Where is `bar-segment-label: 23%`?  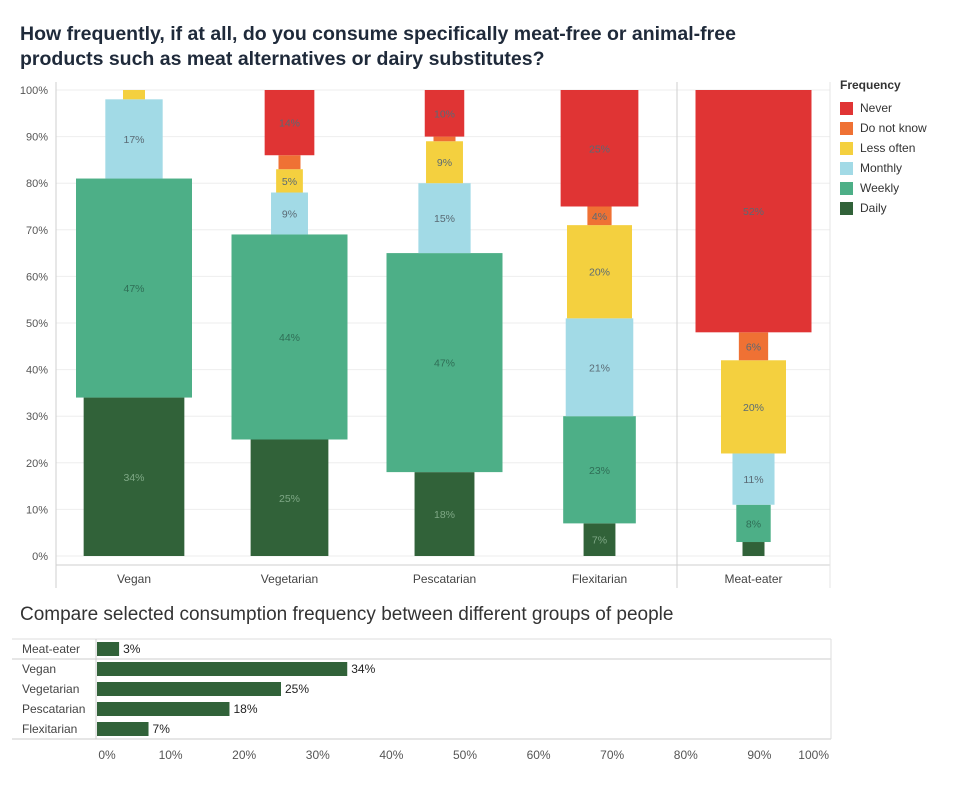 bar-segment-label: 23% is located at coordinates (599, 471).